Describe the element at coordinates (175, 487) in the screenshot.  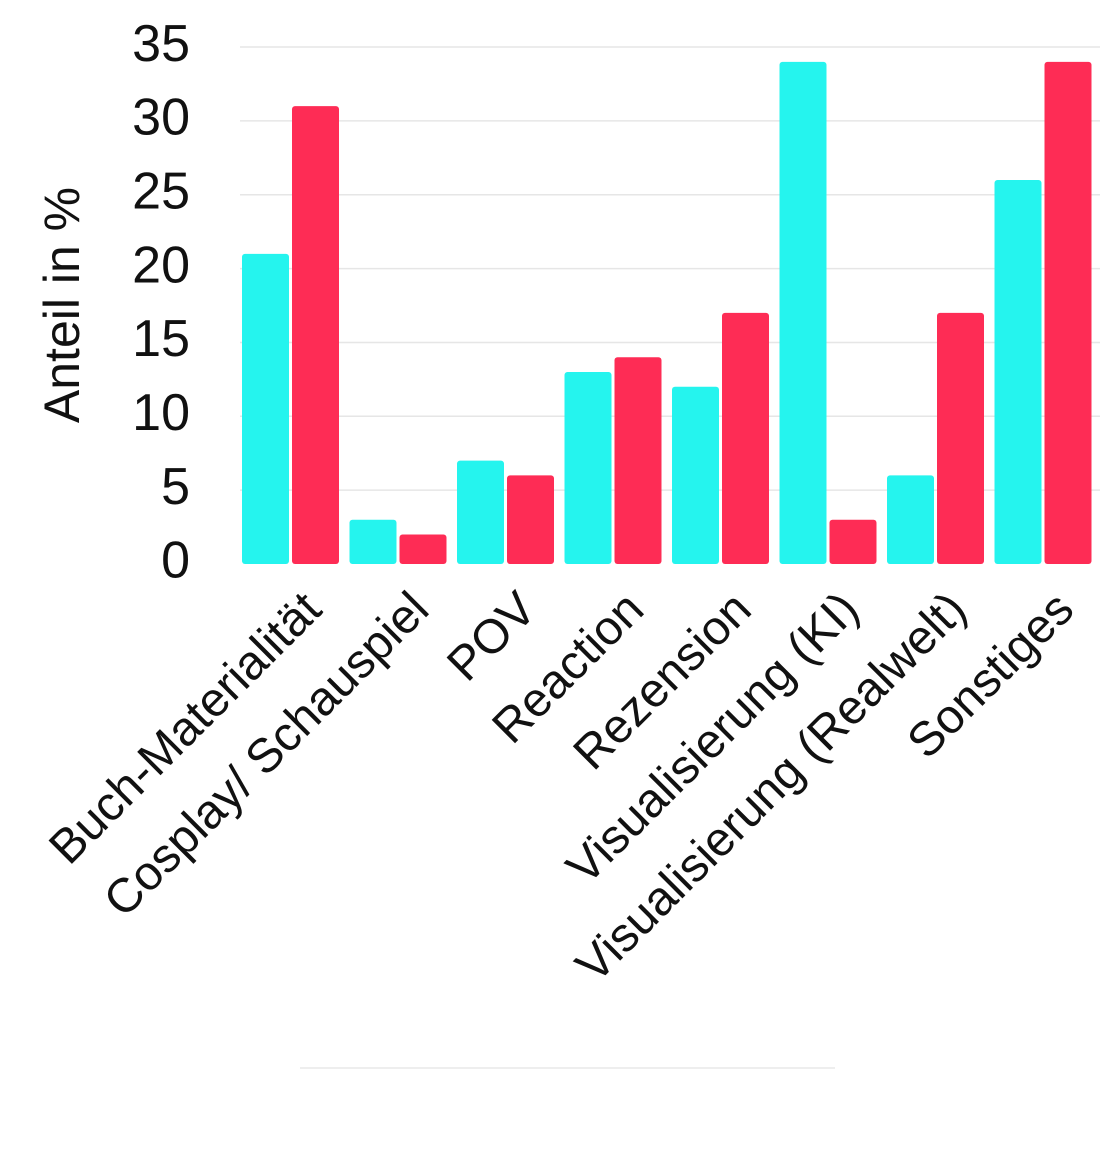
I see `y-tick-label: 5` at that location.